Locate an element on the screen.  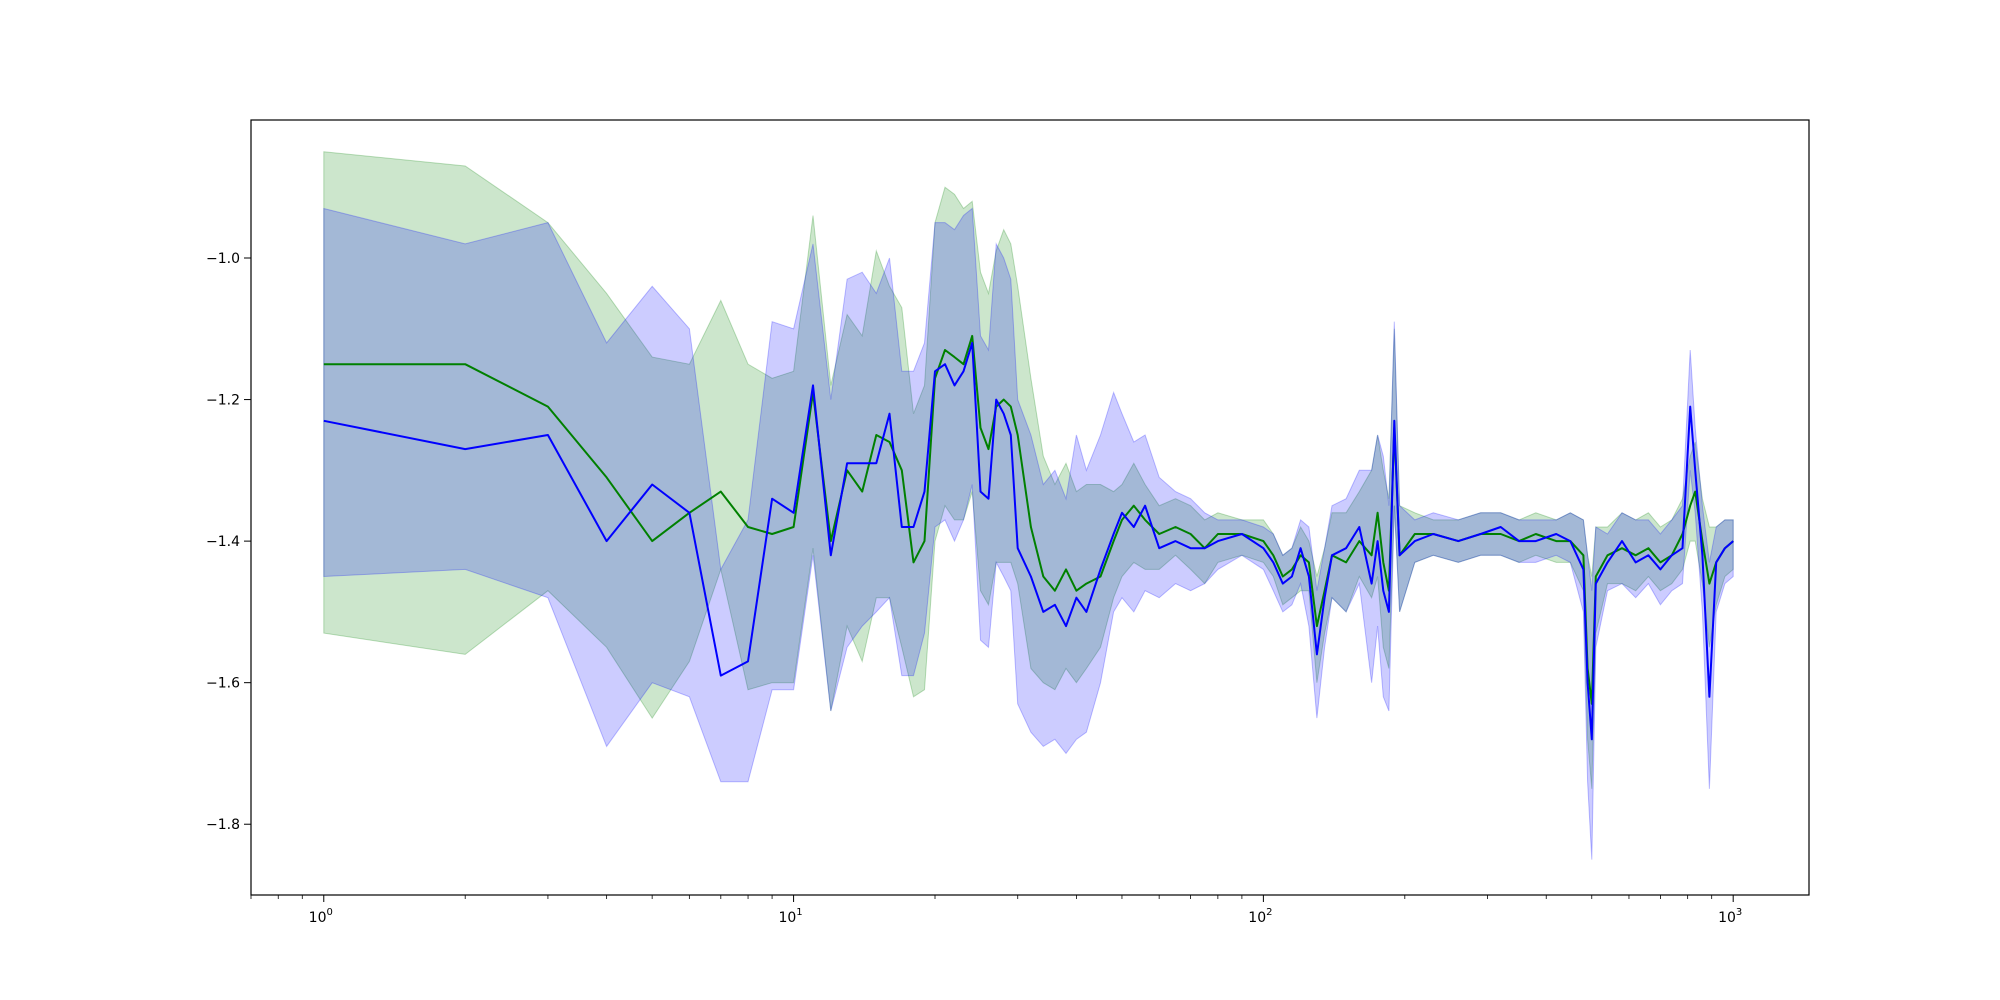
y-tick-label: −1.8 is located at coordinates (223, 825).